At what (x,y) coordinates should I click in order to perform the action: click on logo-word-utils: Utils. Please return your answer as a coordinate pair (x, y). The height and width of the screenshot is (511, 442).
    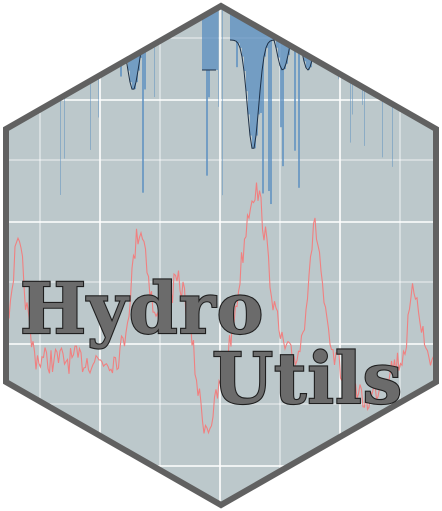
    Looking at the image, I should click on (307, 378).